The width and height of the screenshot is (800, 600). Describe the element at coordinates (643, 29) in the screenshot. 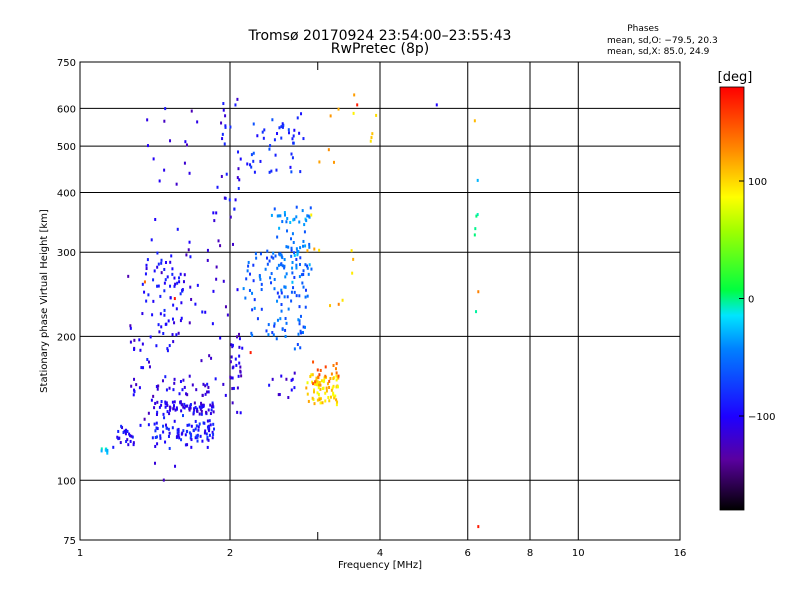

I see `phase-stats-heading: Phases` at that location.